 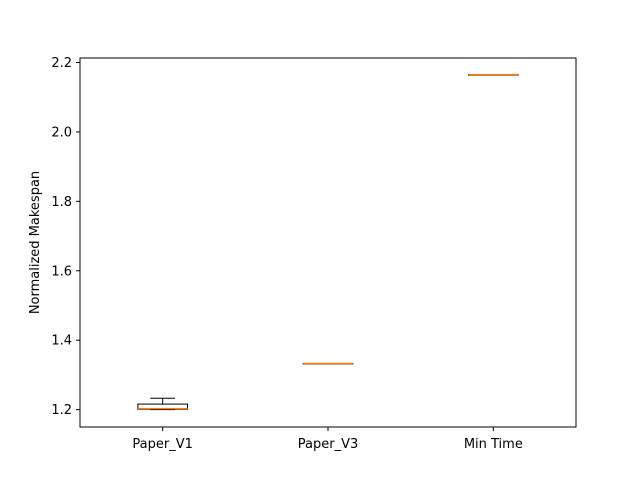 I want to click on y-tick-label: 1.4, so click(x=61, y=341).